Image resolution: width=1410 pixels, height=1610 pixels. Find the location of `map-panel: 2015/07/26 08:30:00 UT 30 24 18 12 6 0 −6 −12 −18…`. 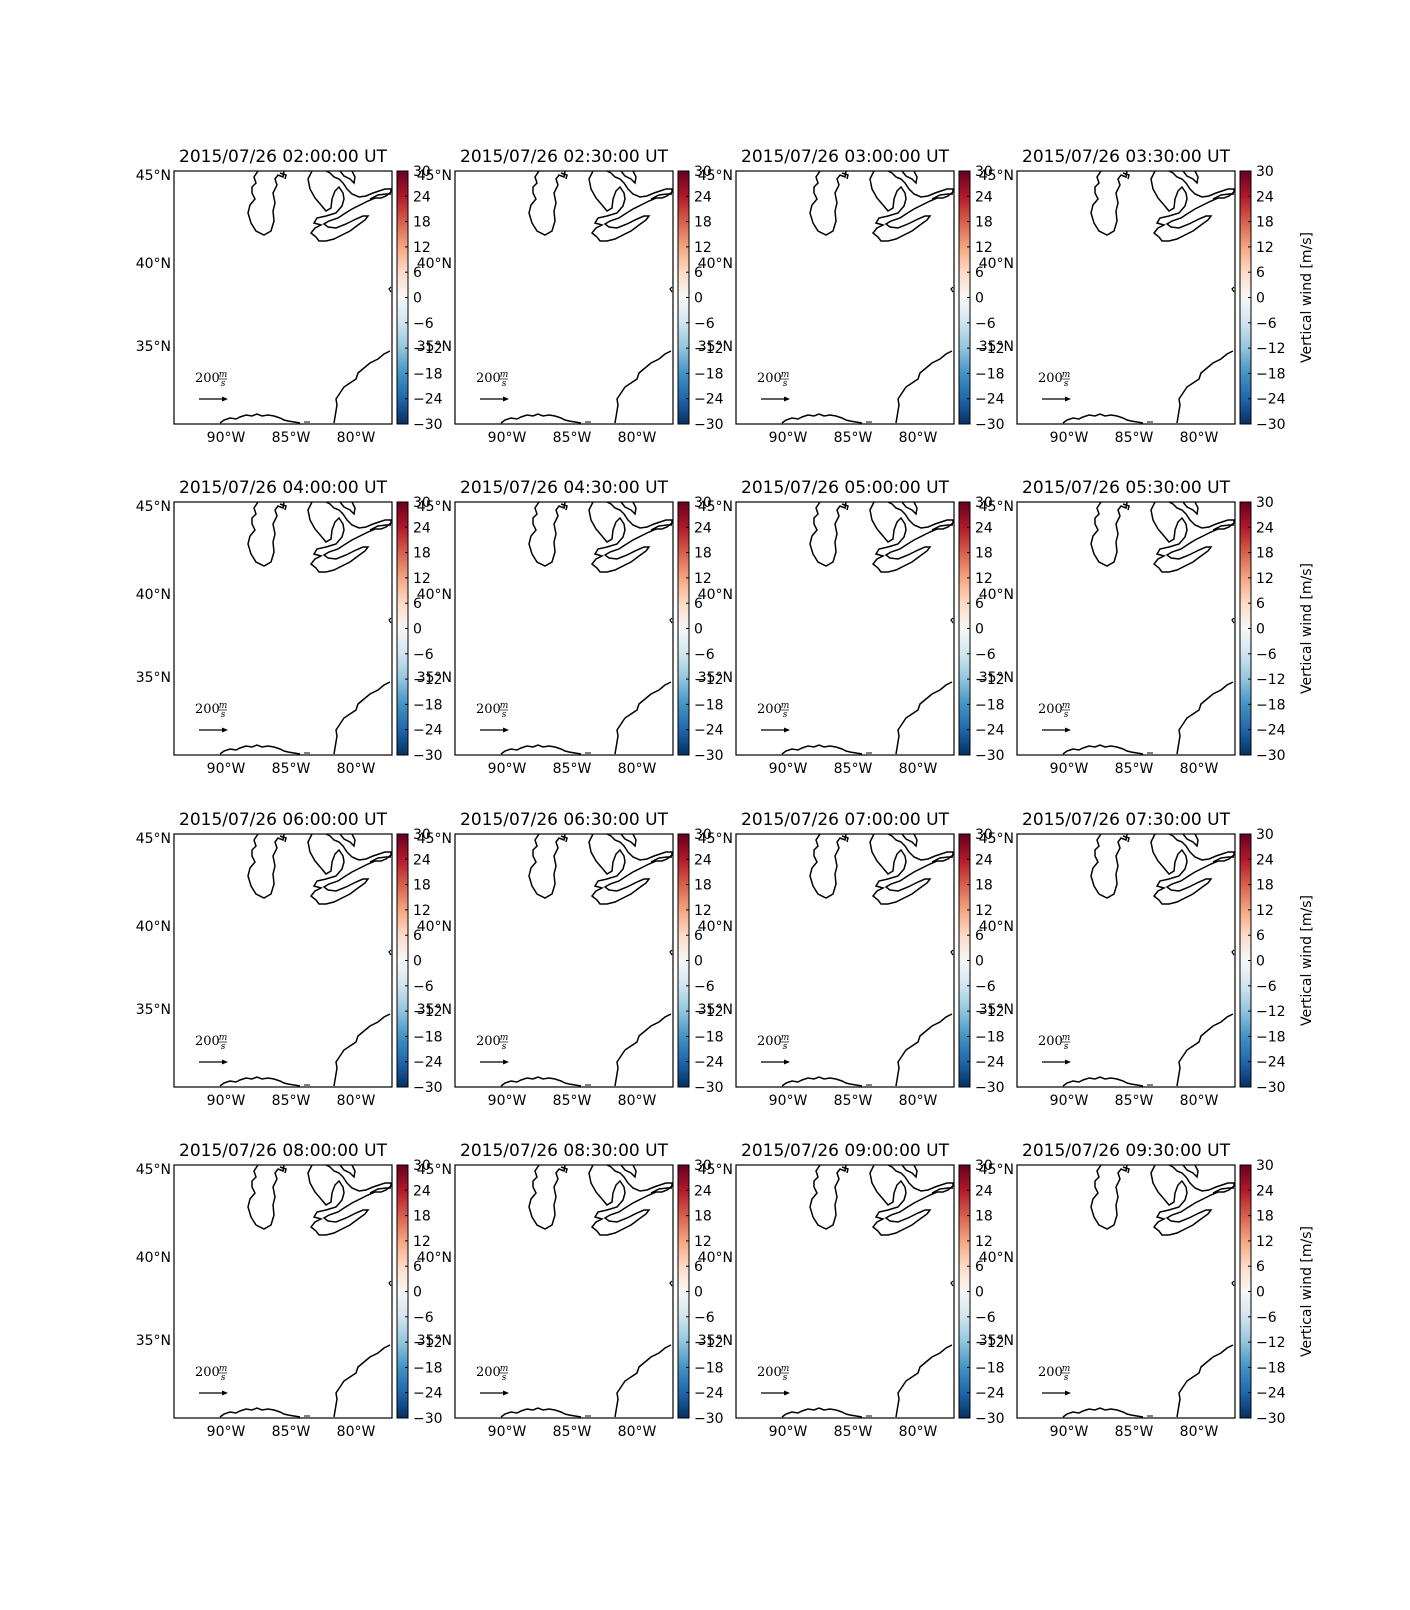

map-panel: 2015/07/26 08:30:00 UT 30 24 18 12 6 0 −6 −12 −18… is located at coordinates (585, 1290).